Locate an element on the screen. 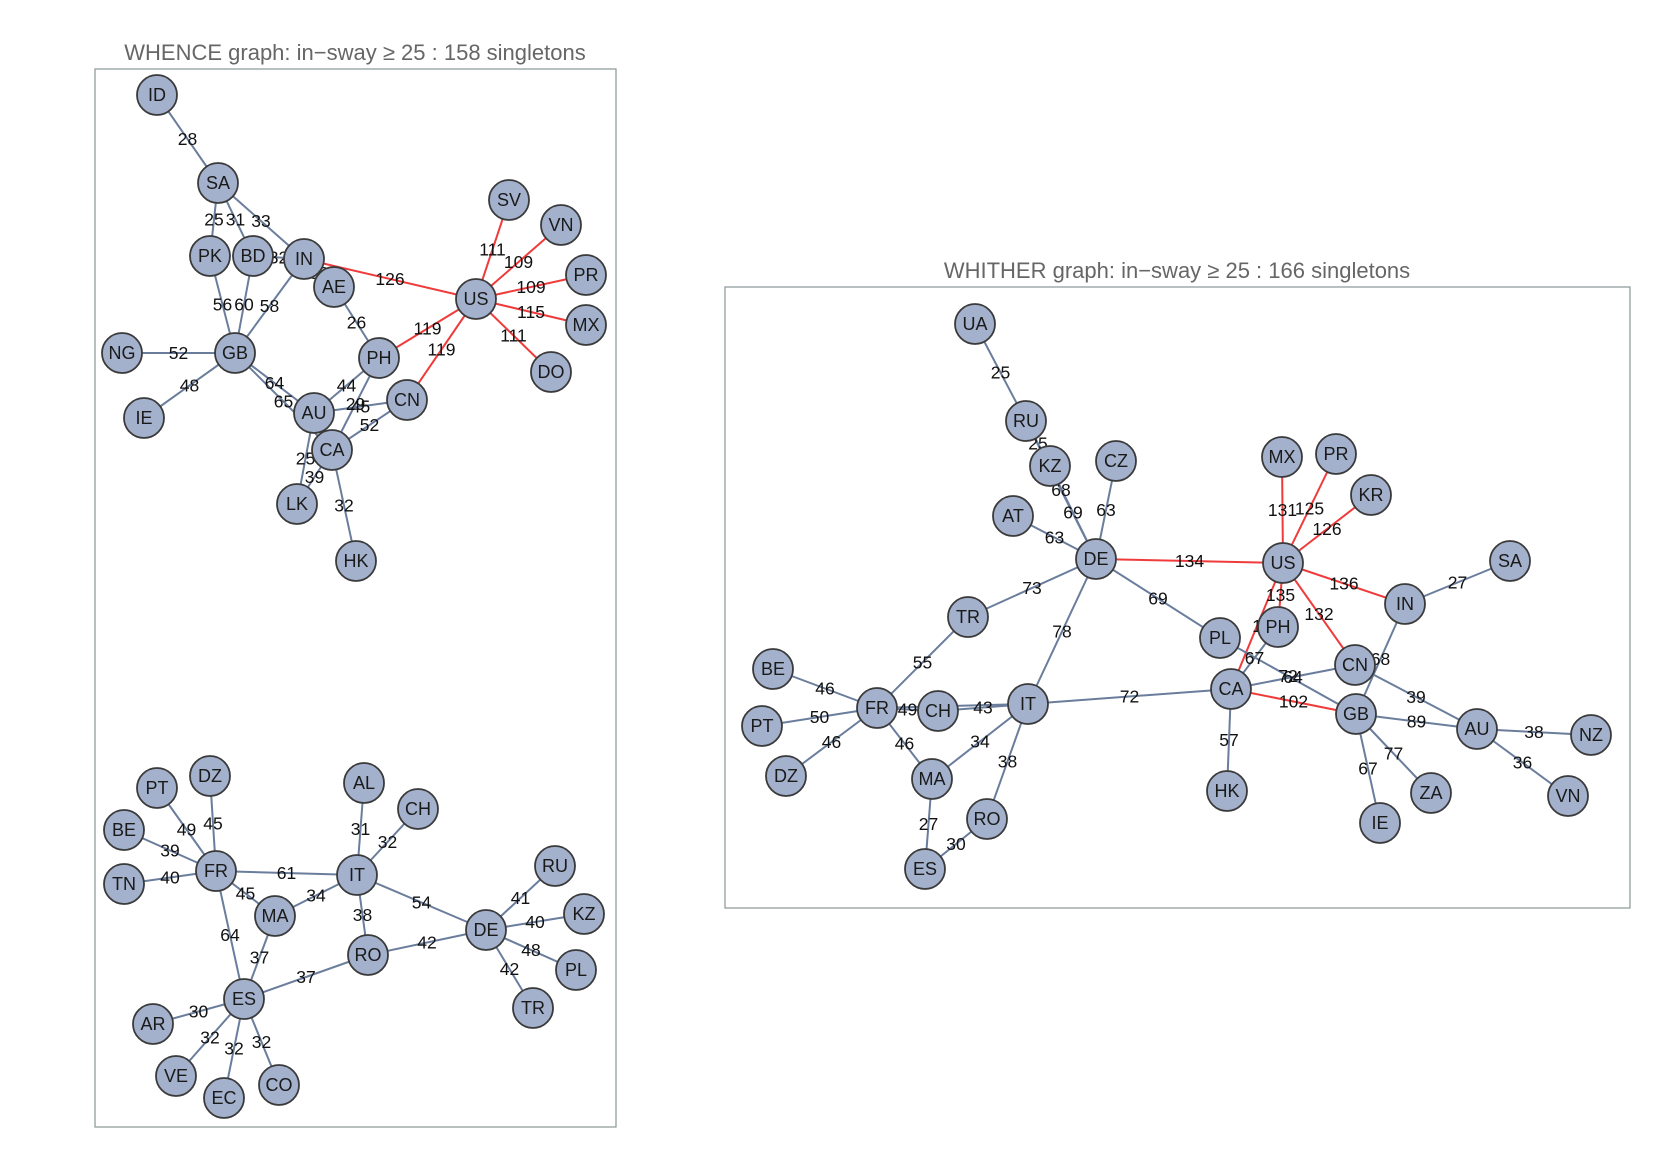 This screenshot has width=1659, height=1157. node-in: IN is located at coordinates (304, 259).